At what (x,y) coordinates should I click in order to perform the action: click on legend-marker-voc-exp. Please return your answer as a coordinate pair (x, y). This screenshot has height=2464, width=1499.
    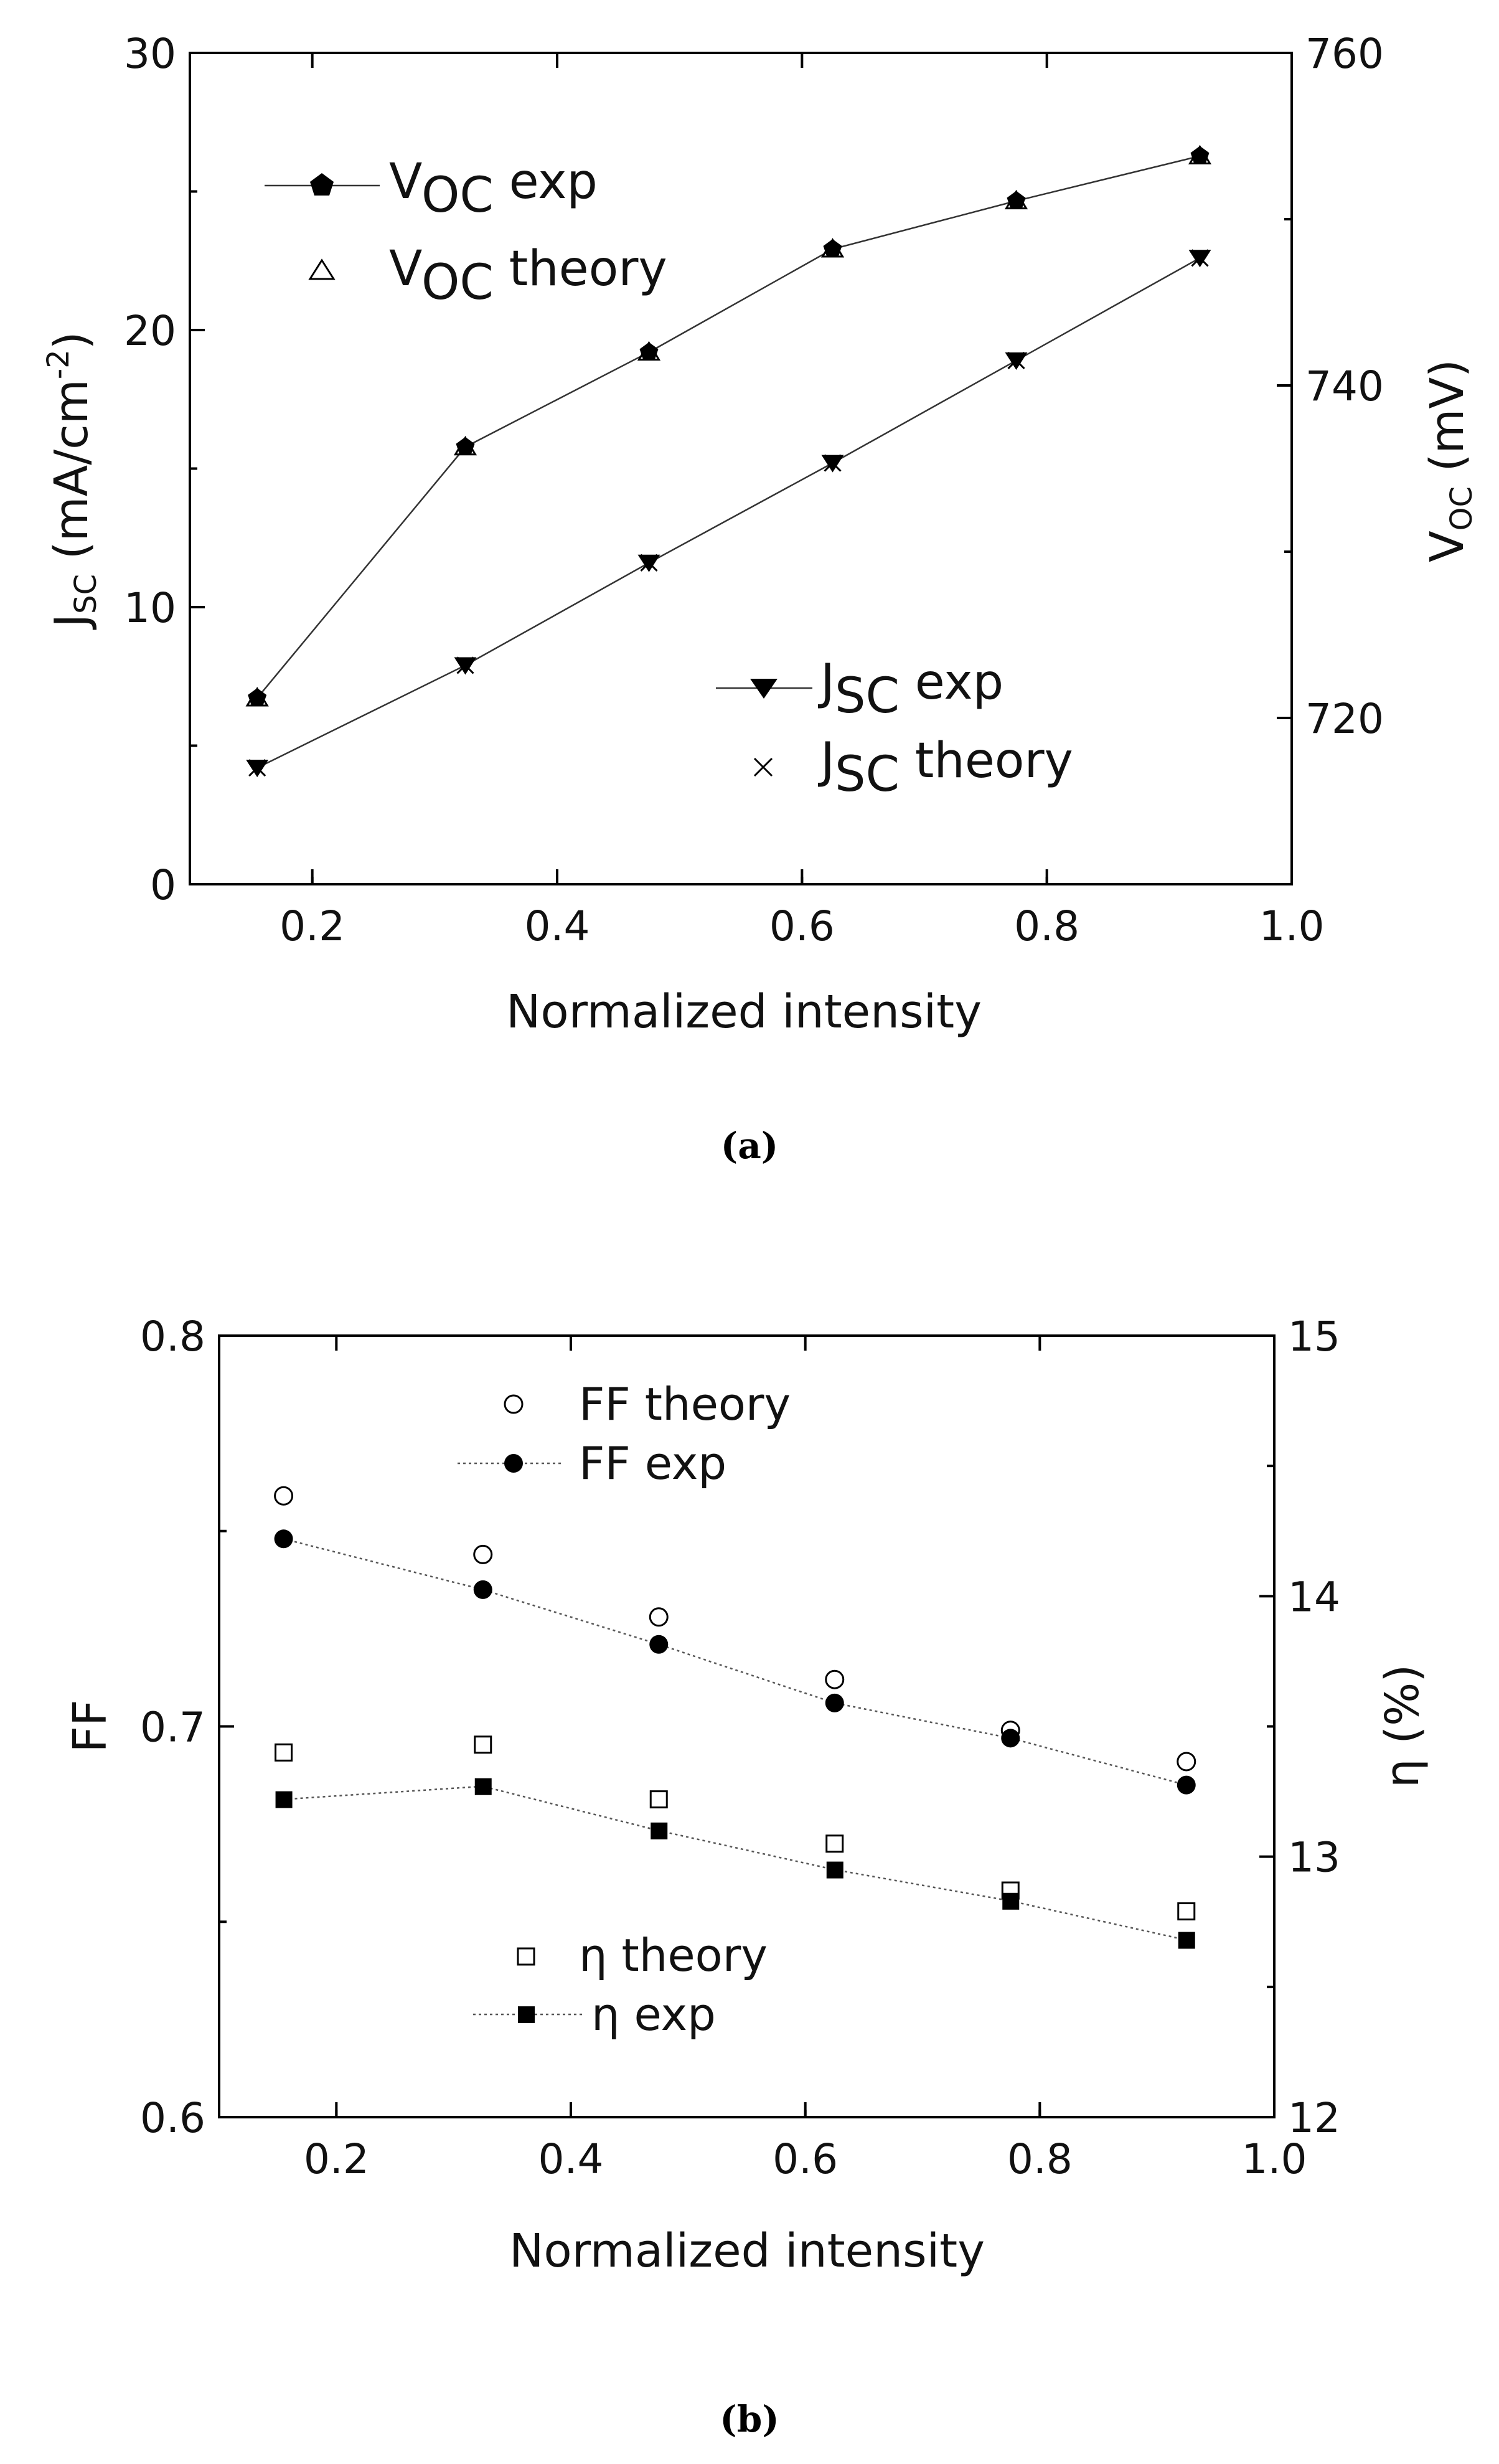
    Looking at the image, I should click on (322, 184).